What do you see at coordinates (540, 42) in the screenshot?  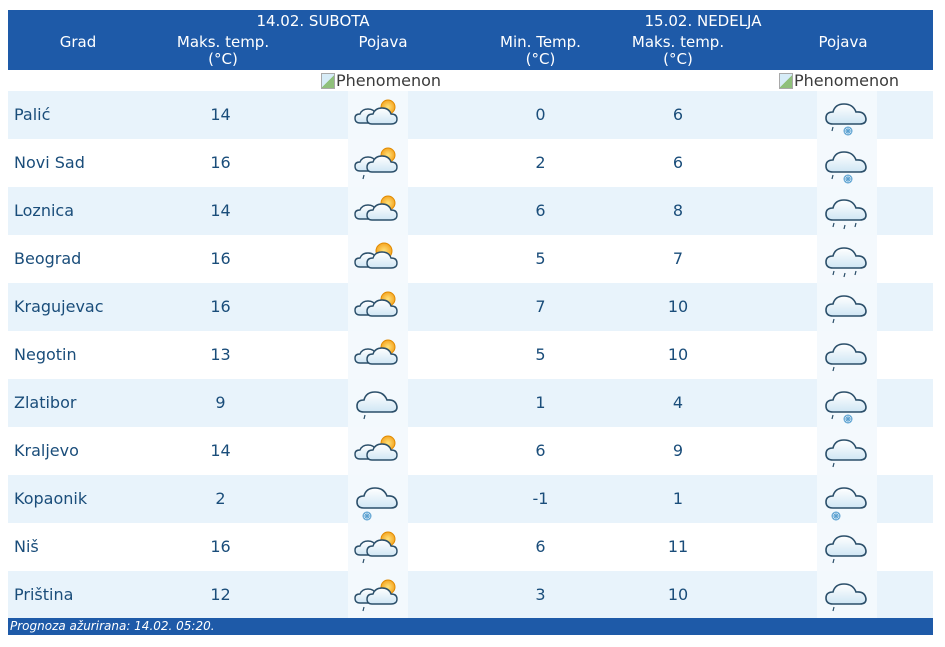 I see `header-day2-min-label: Min. Temp.` at bounding box center [540, 42].